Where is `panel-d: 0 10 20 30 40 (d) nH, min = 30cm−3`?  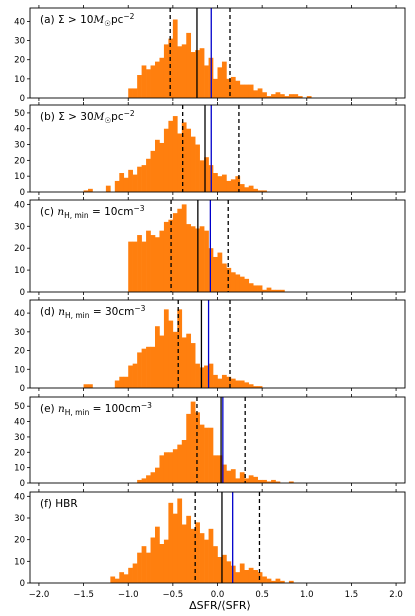
panel-d: 0 10 20 30 40 (d) nH, min = 30cm−3 is located at coordinates (210, 345).